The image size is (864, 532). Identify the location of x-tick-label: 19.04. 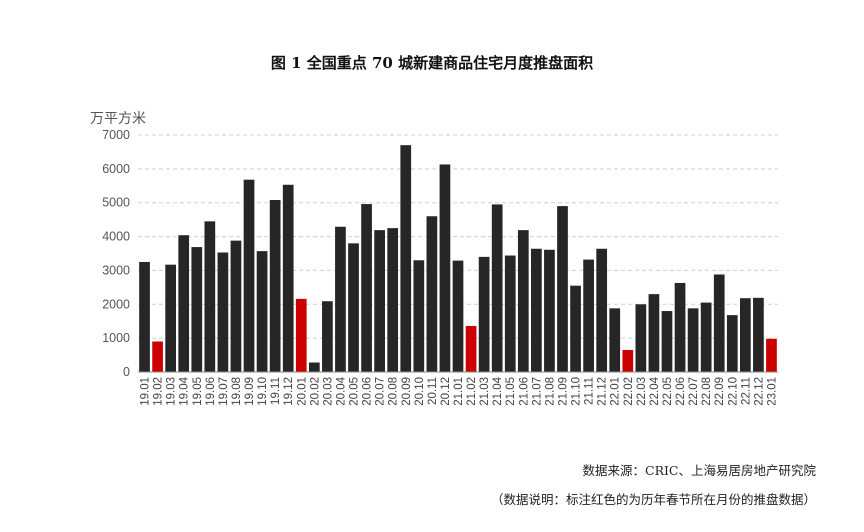
(185, 390).